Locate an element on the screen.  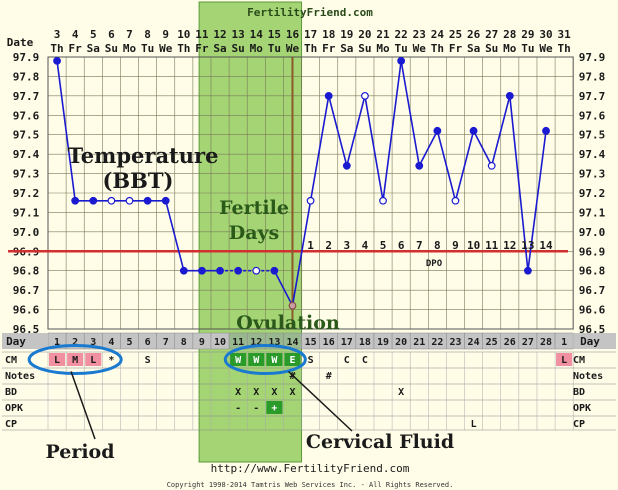
cycle-day: 12 is located at coordinates (256, 342).